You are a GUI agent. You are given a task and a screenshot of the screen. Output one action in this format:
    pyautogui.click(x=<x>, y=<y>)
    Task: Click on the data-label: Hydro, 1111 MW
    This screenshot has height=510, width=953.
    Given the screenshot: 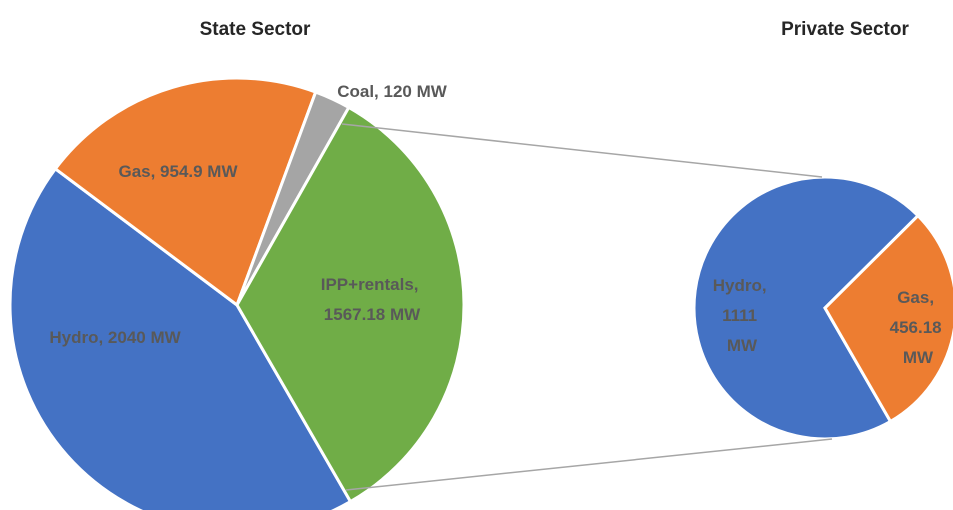 What is the action you would take?
    pyautogui.click(x=742, y=315)
    